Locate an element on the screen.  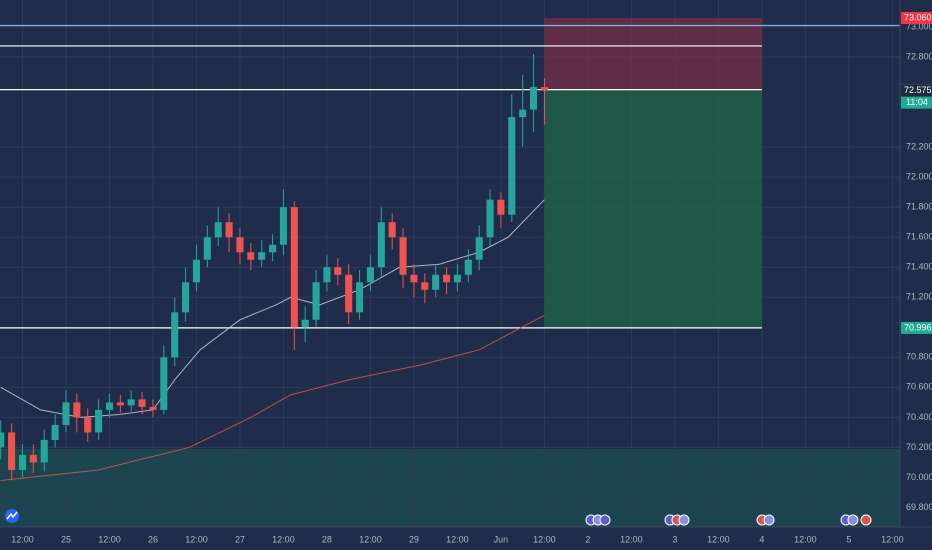
x-tick-label: 27 is located at coordinates (240, 539).